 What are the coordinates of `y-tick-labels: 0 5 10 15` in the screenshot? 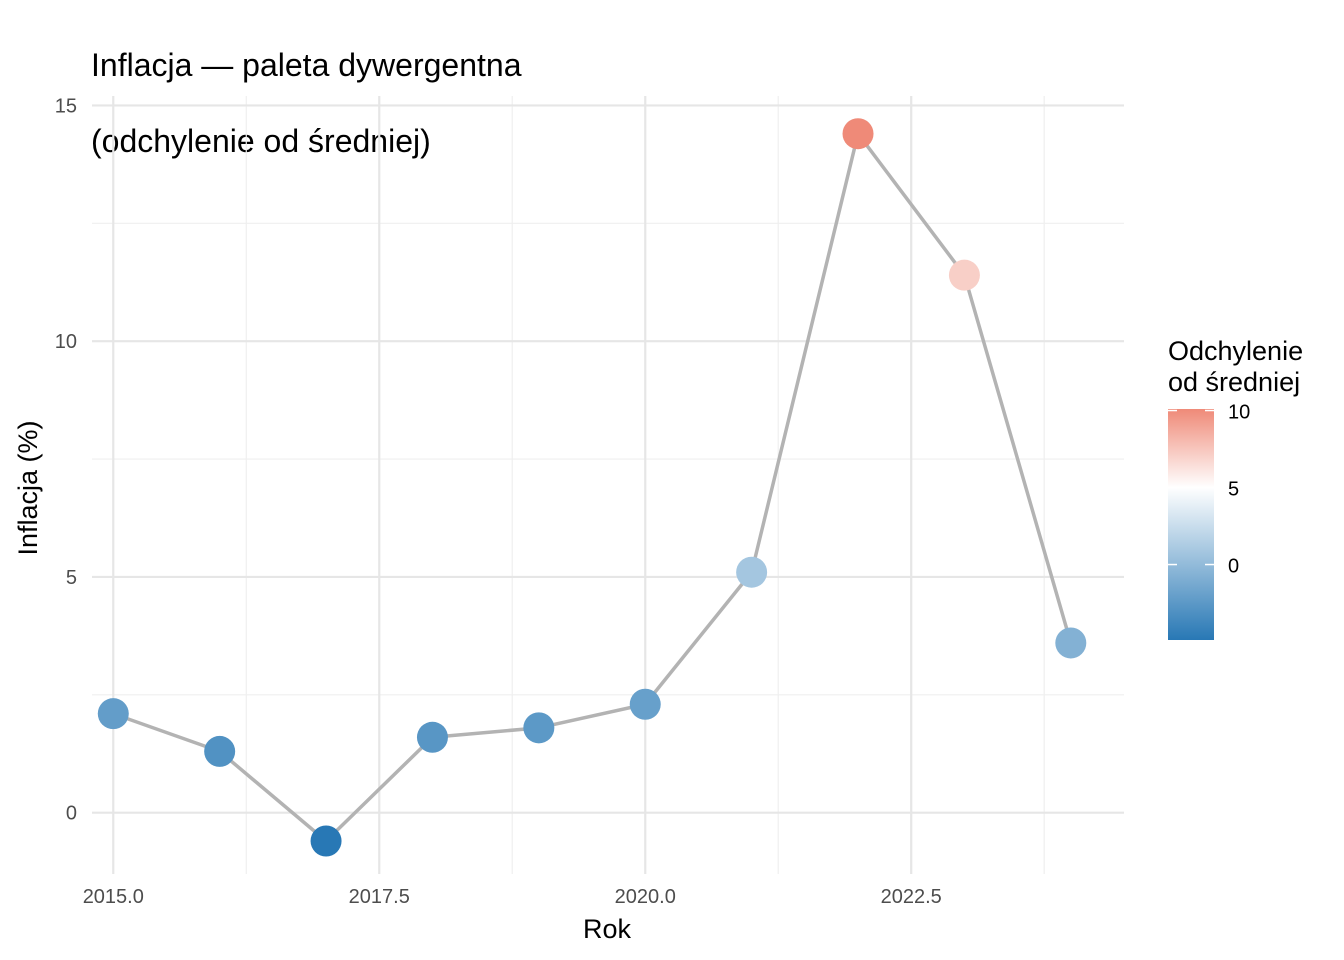 It's located at (66, 459).